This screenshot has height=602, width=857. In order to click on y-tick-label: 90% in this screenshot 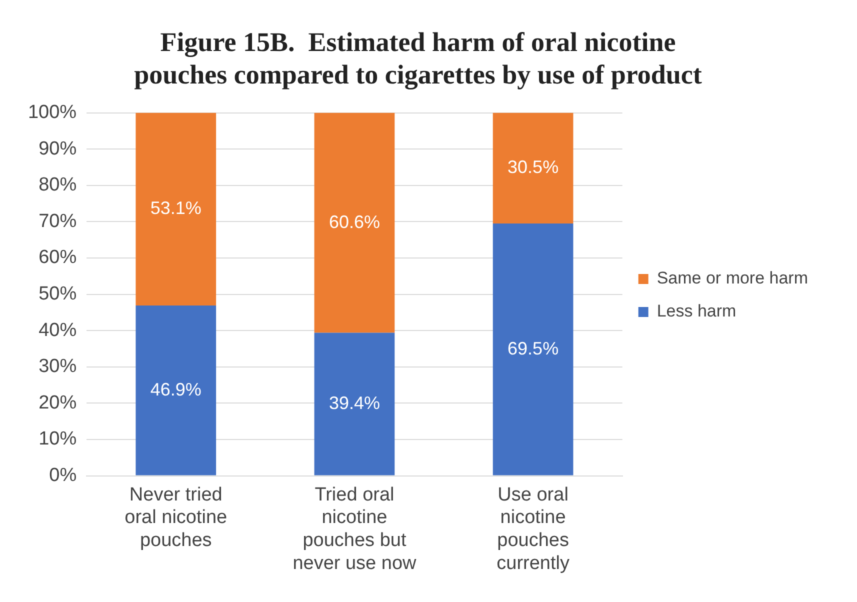, I will do `click(57, 149)`.